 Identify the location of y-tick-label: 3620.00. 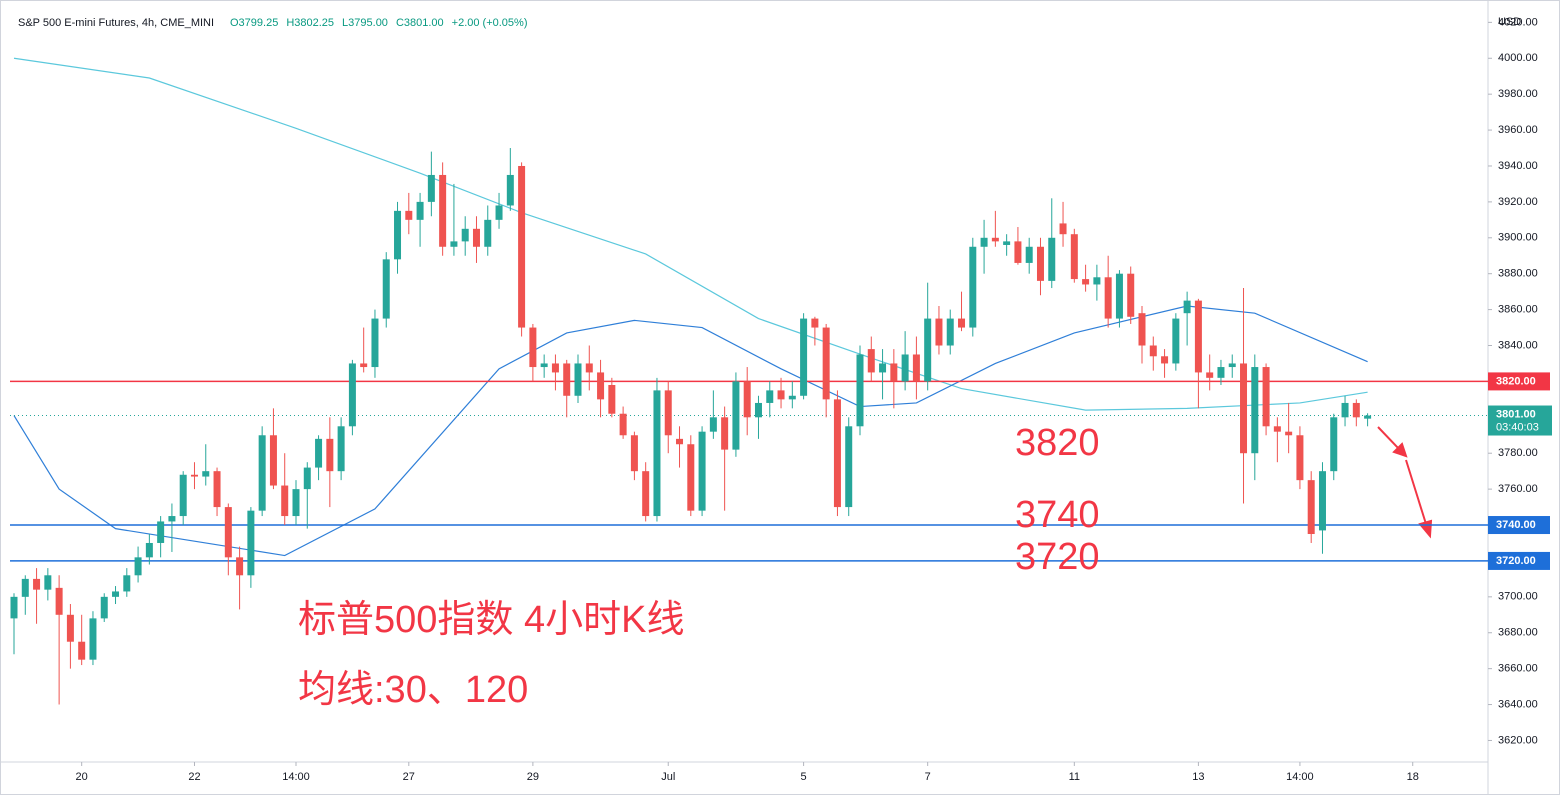
(1518, 740).